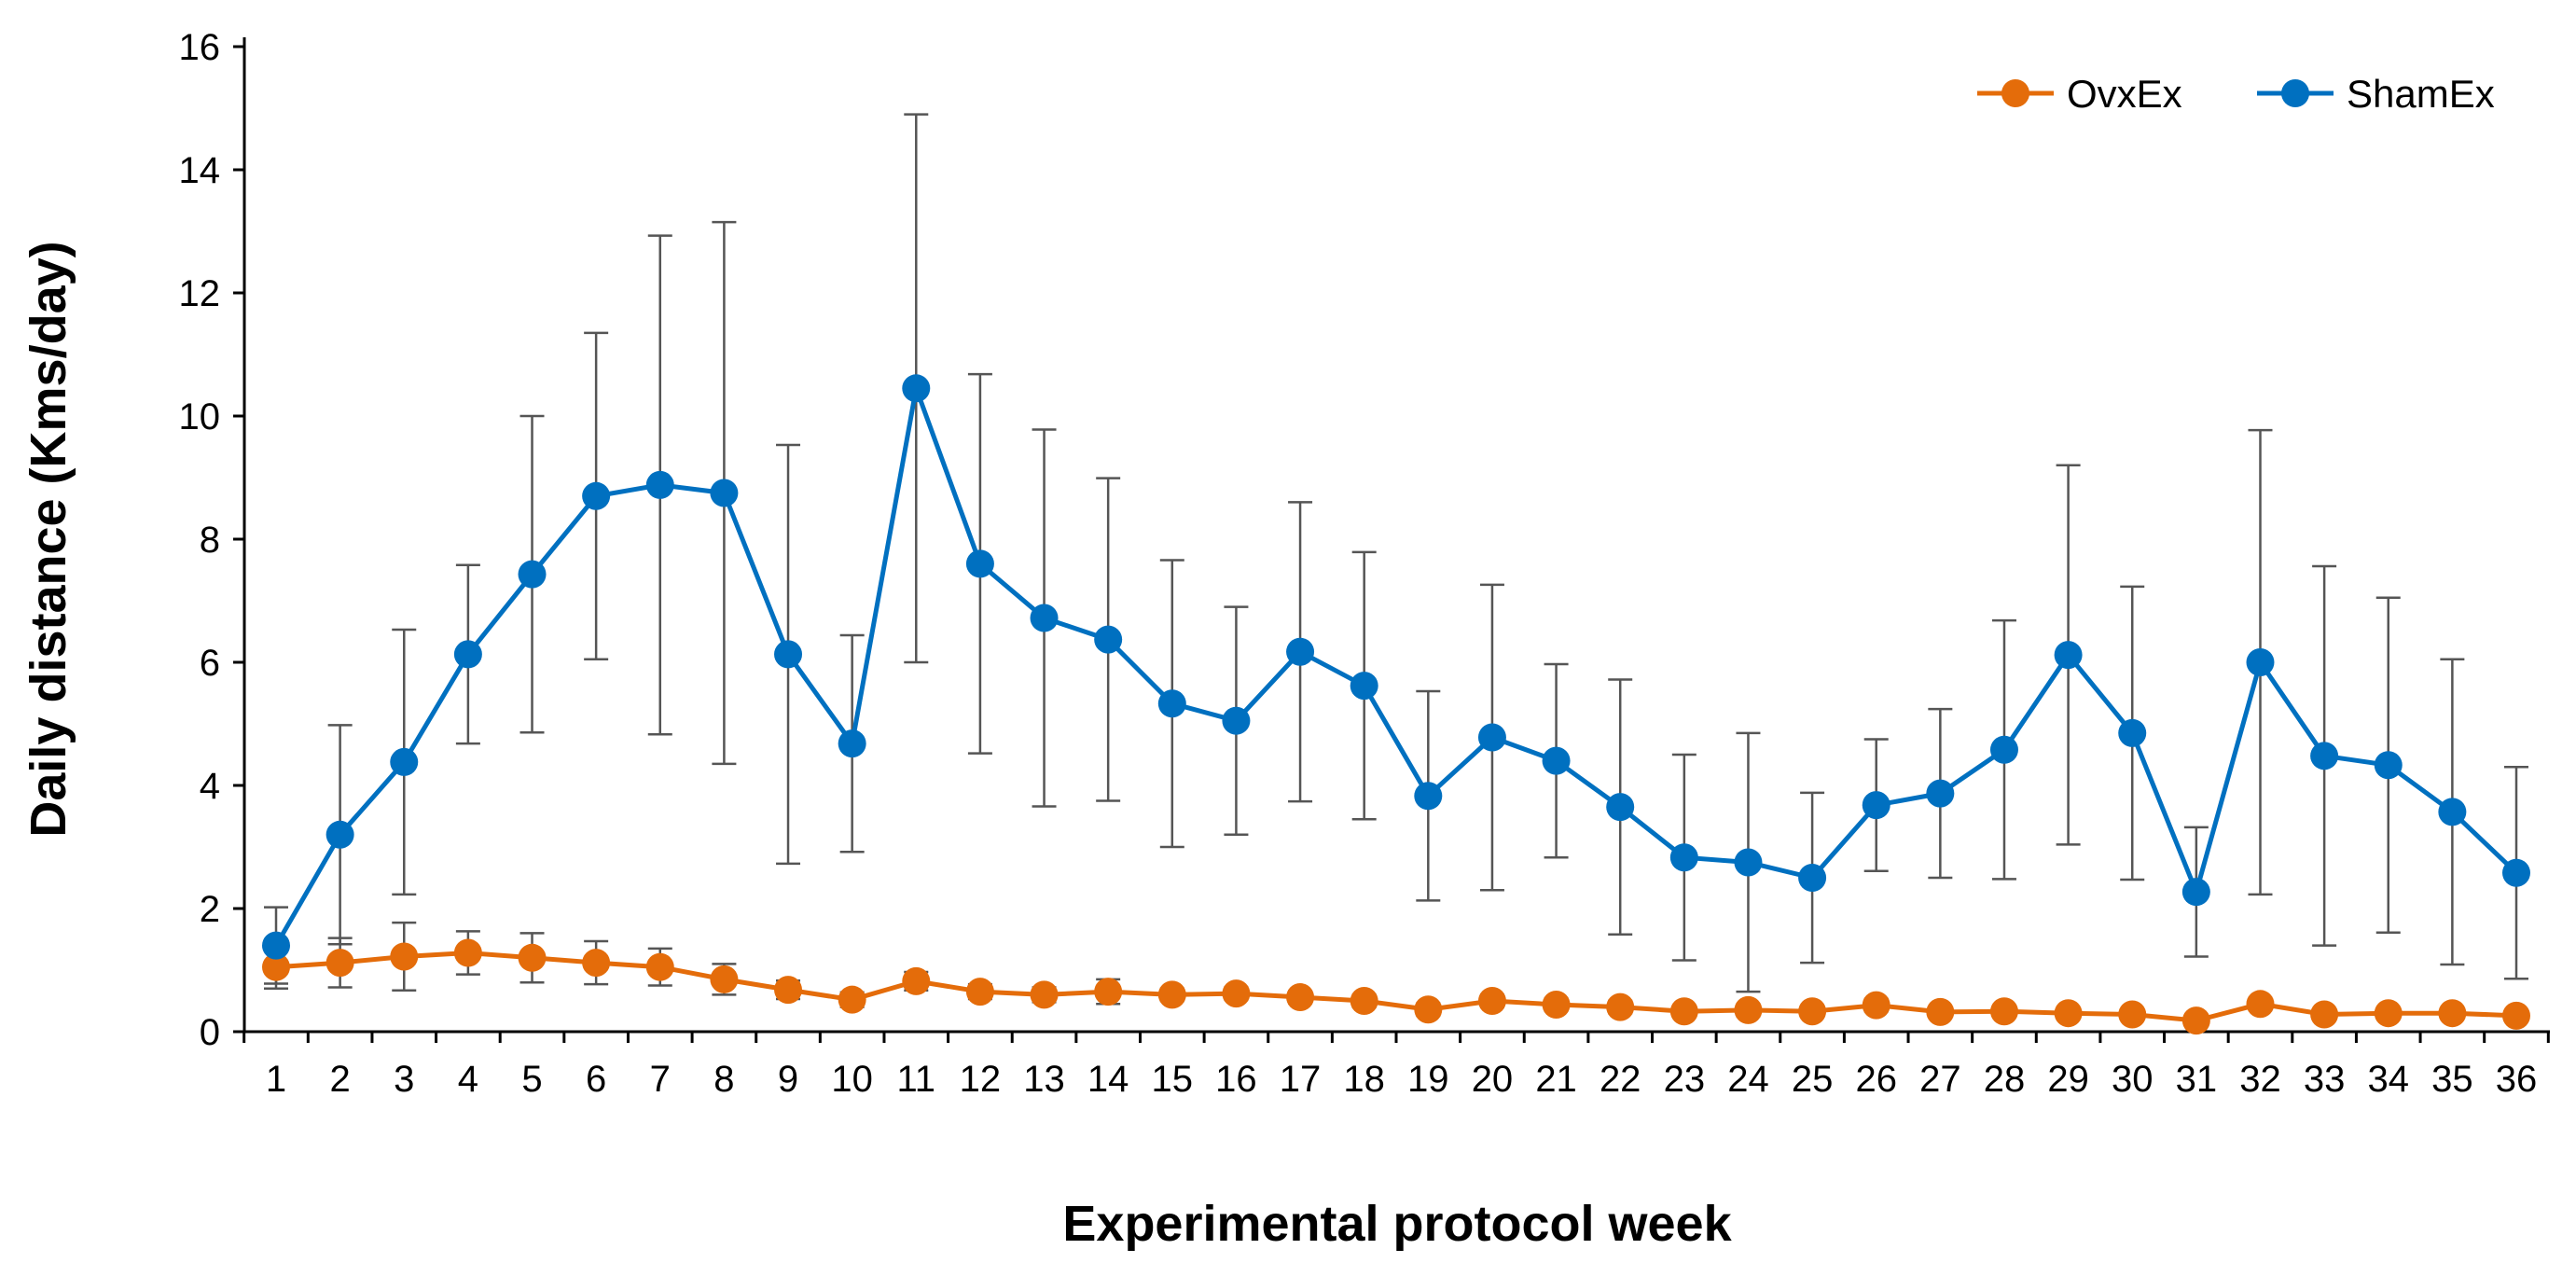  I want to click on x-tick-label: 6, so click(596, 1079).